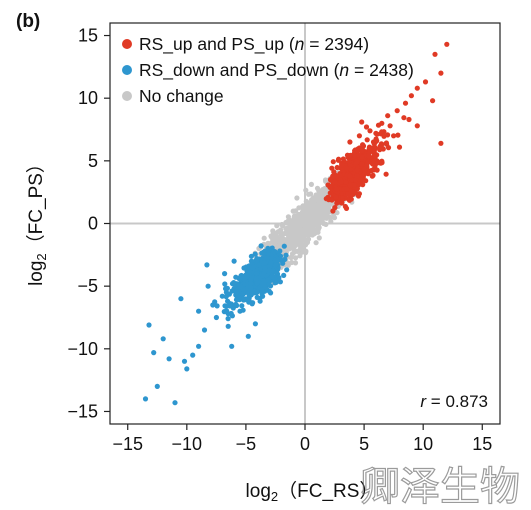  What do you see at coordinates (28, 21) in the screenshot?
I see `panel-label: (b)` at bounding box center [28, 21].